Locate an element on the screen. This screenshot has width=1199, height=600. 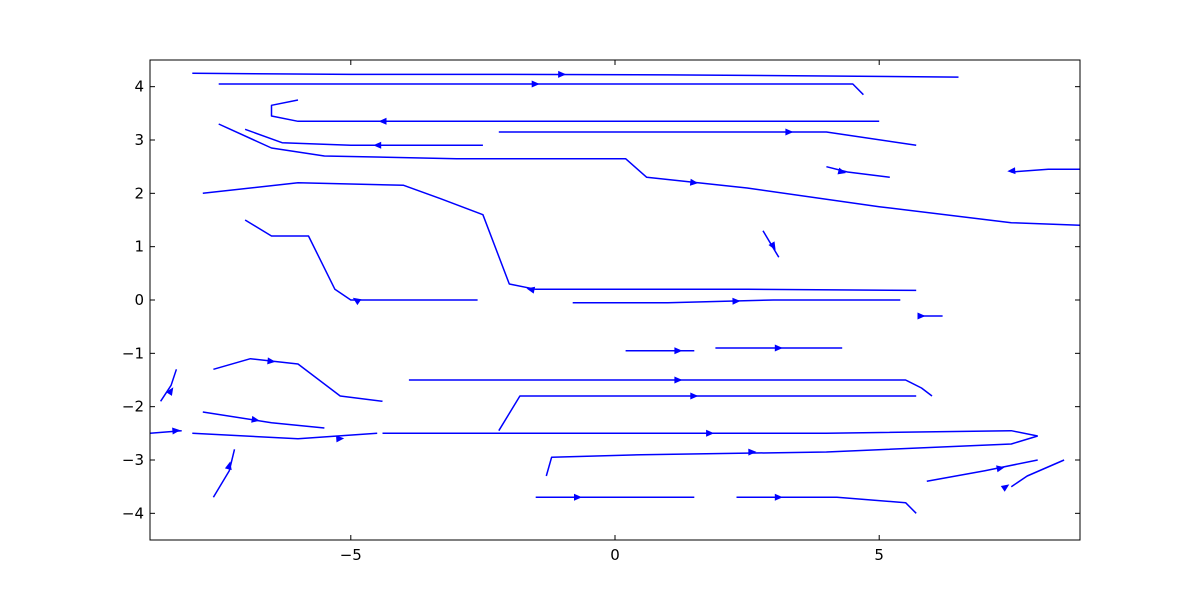
y-tick-label: 4 is located at coordinates (139, 87).